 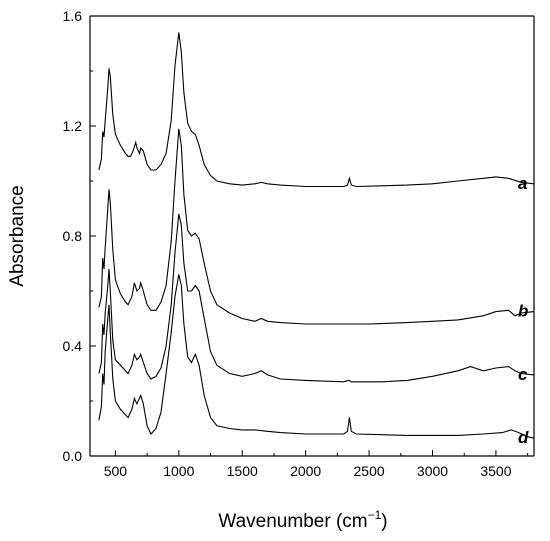 What do you see at coordinates (17, 235) in the screenshot?
I see `y-axis-title: Absorbance` at bounding box center [17, 235].